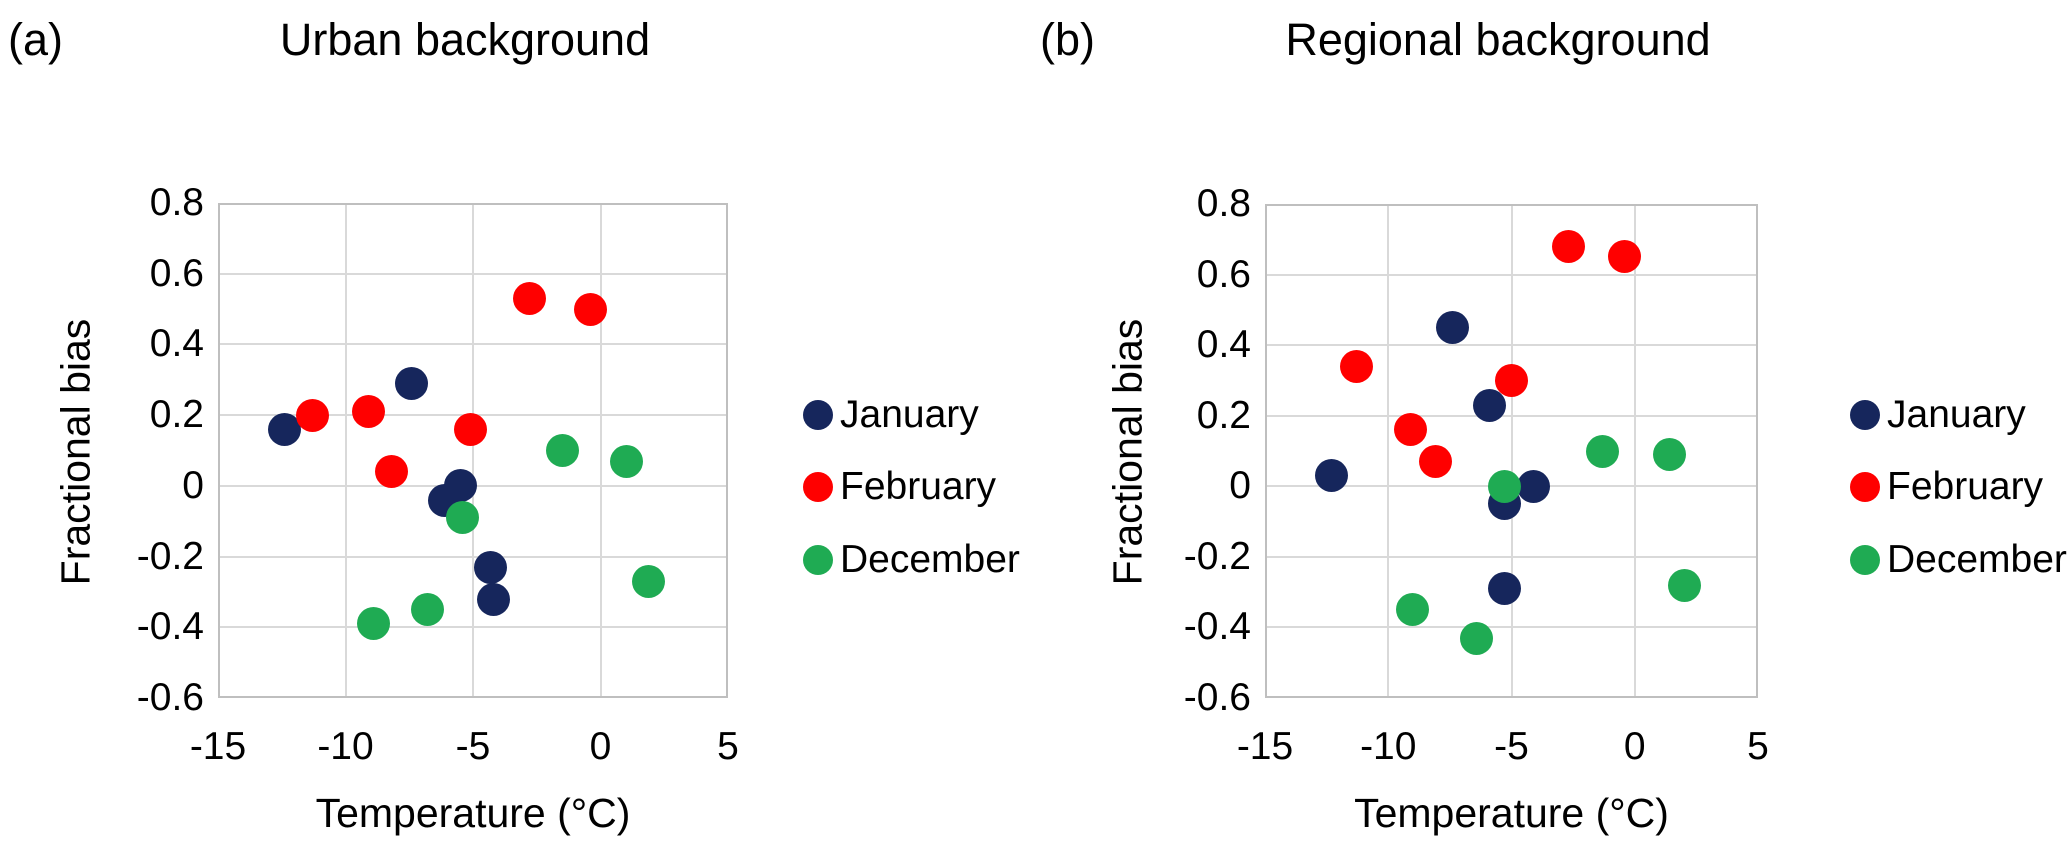 The width and height of the screenshot is (2067, 853). Describe the element at coordinates (465, 39) in the screenshot. I see `panel-a-title: Urban background` at that location.